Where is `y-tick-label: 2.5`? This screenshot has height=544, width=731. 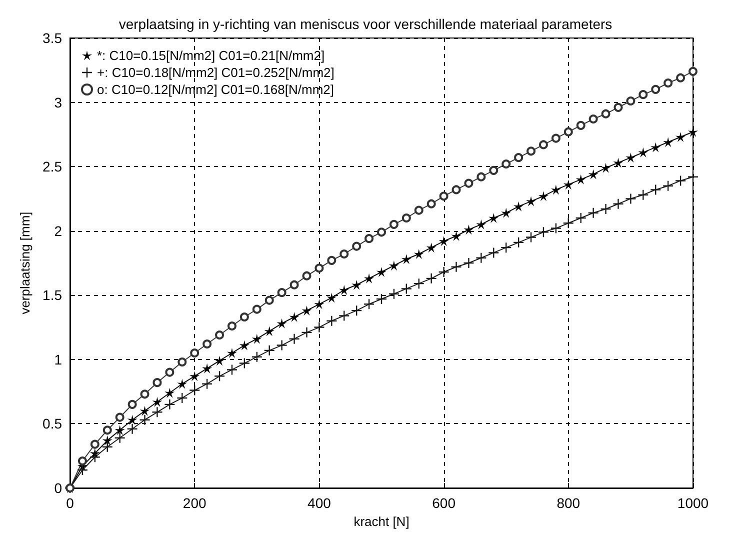
y-tick-label: 2.5 is located at coordinates (52, 166).